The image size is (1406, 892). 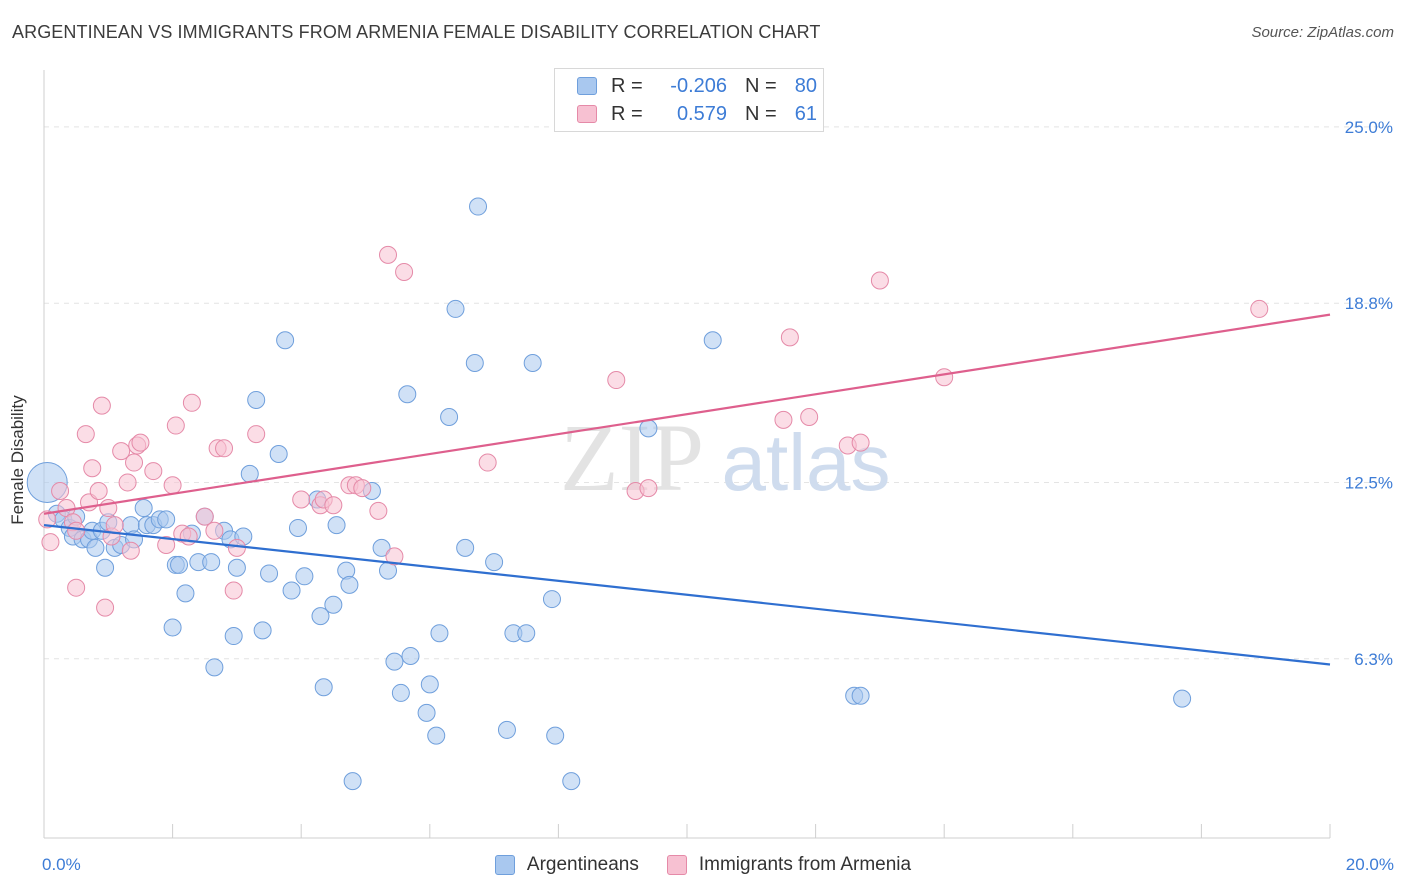 What do you see at coordinates (587, 114) in the screenshot?
I see `armenia-swatch` at bounding box center [587, 114].